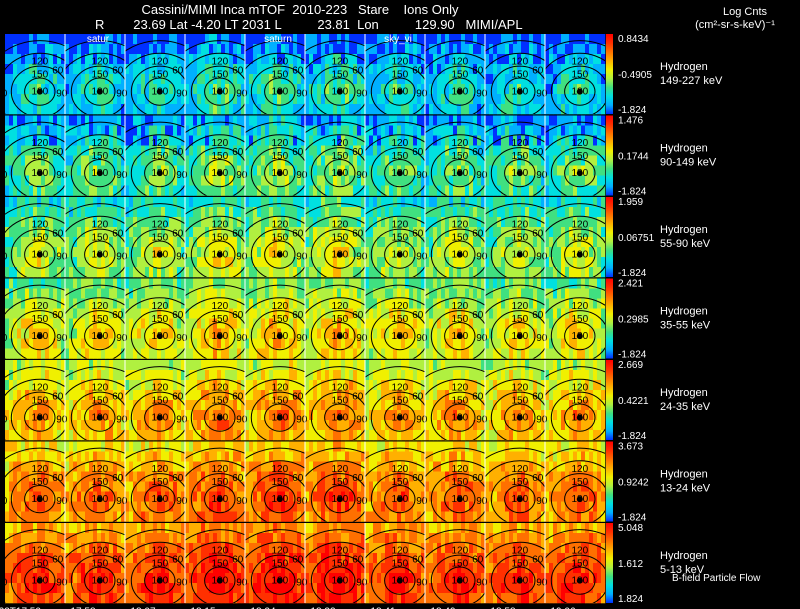 The image size is (800, 609). Describe the element at coordinates (399, 75) in the screenshot. I see `contour-label: 150` at that location.